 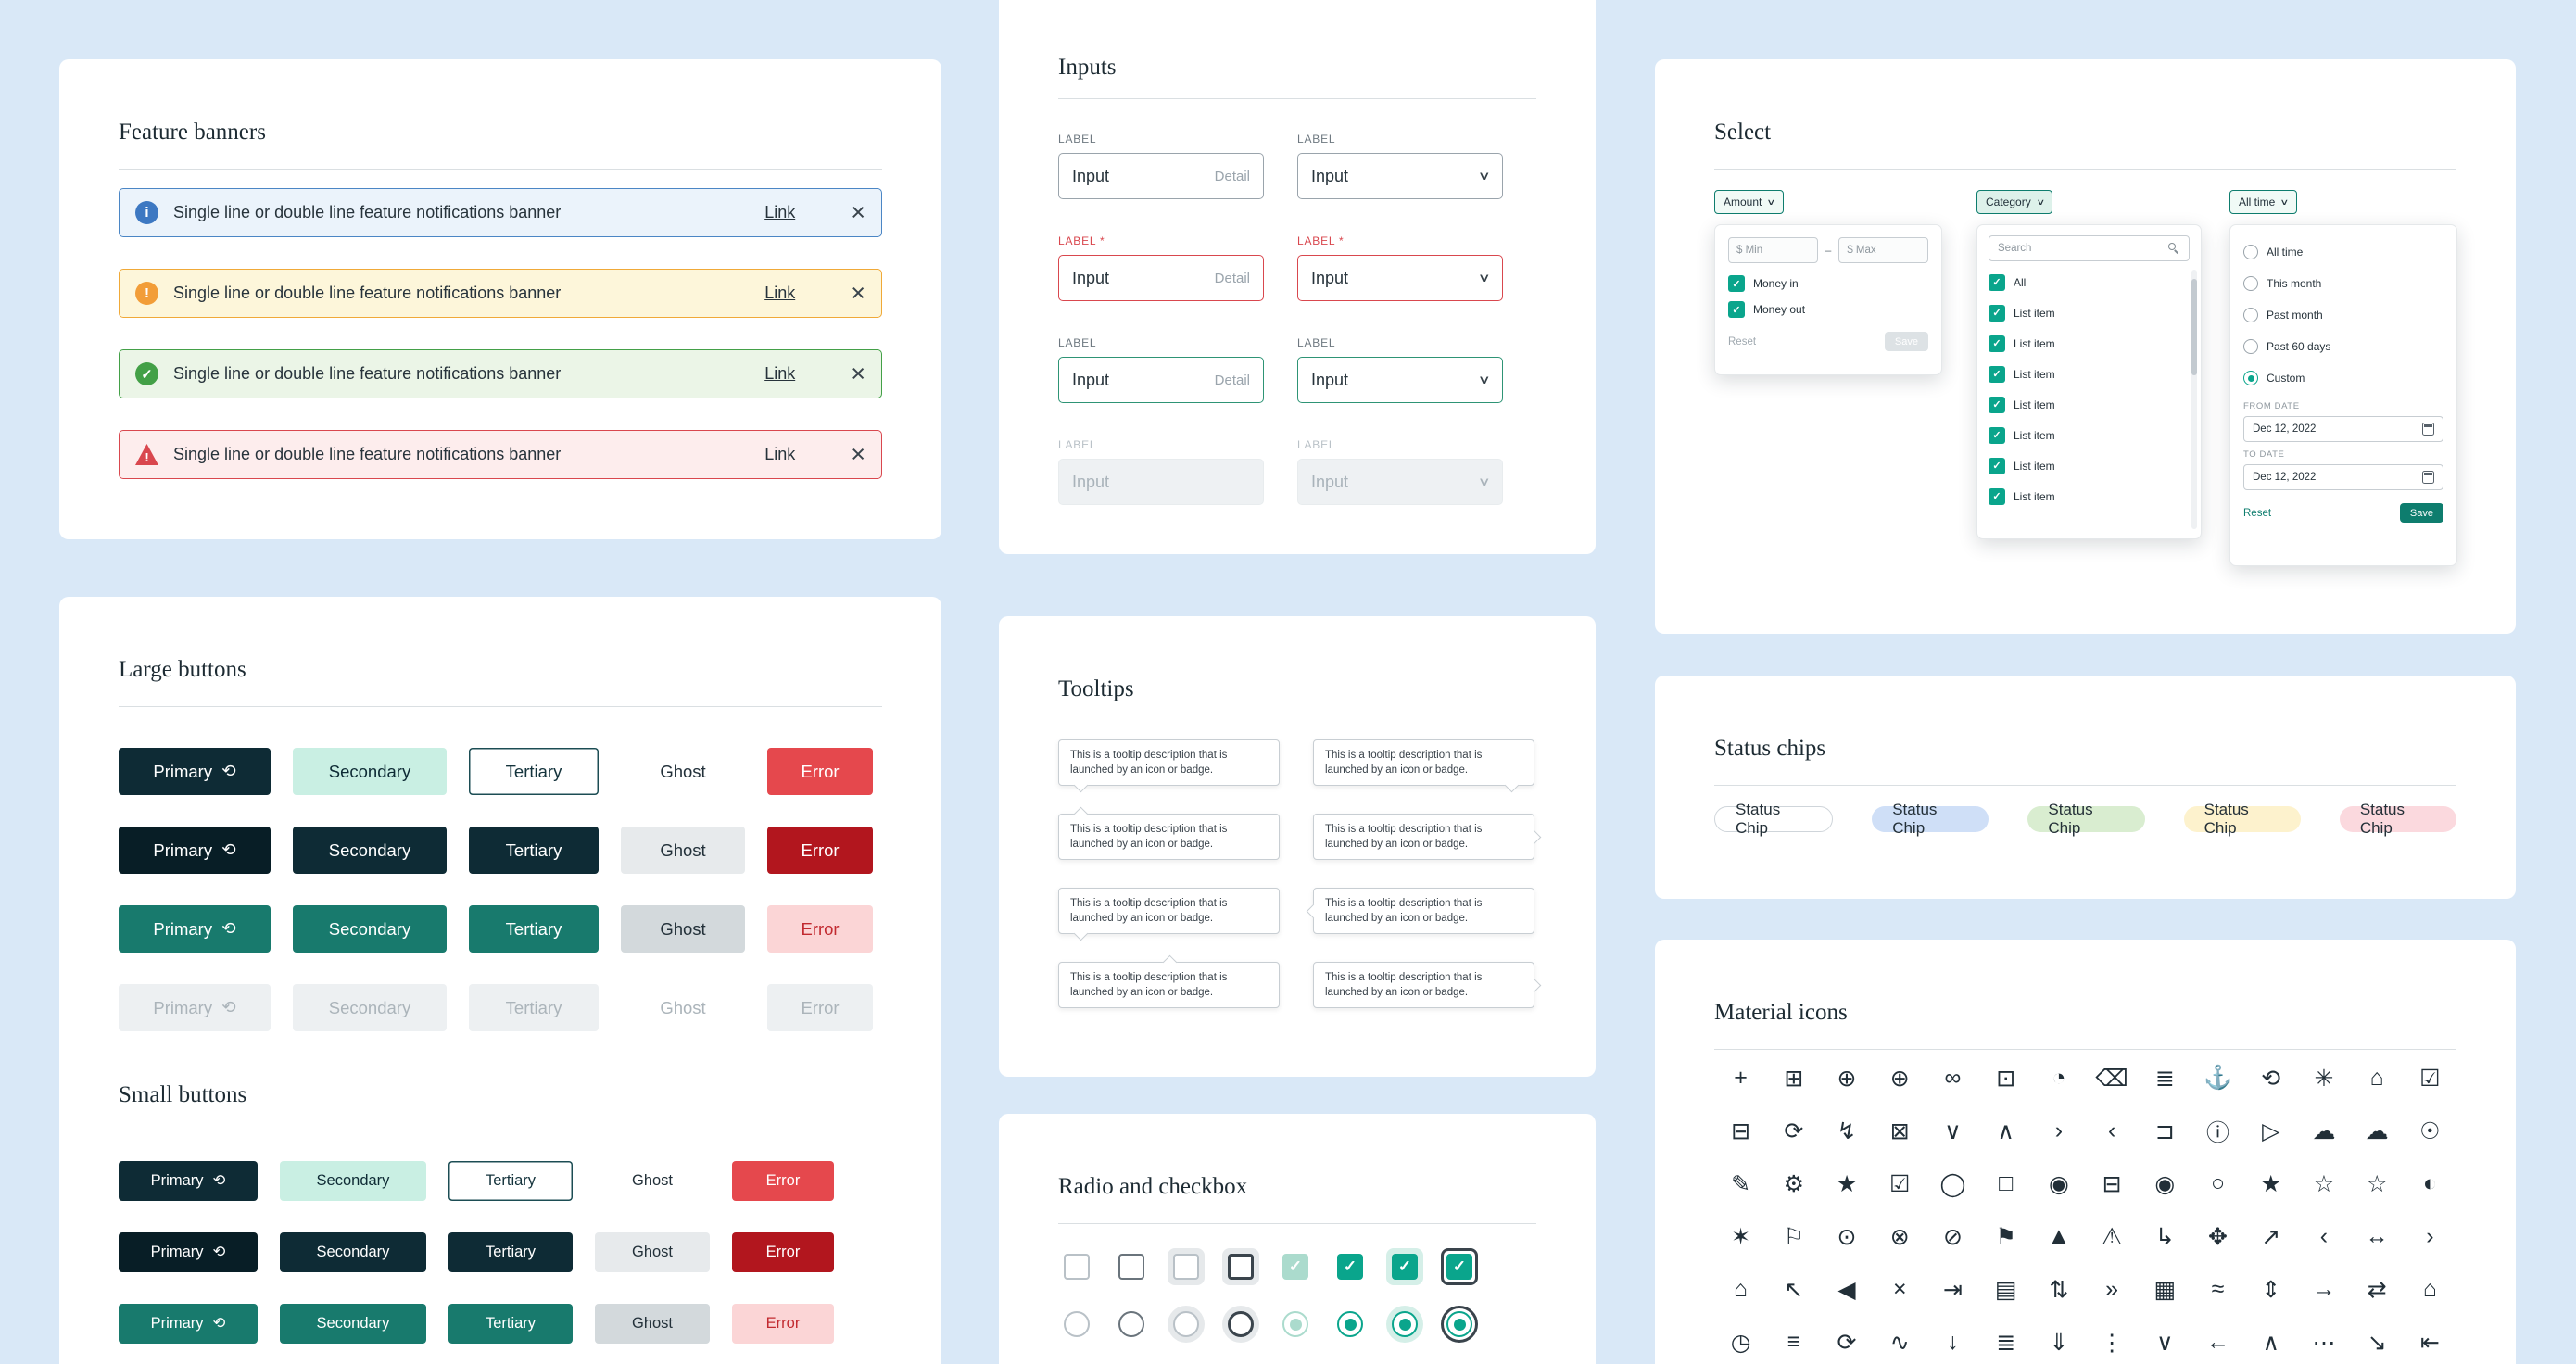 I want to click on scrollbar-thumb, so click(x=2194, y=327).